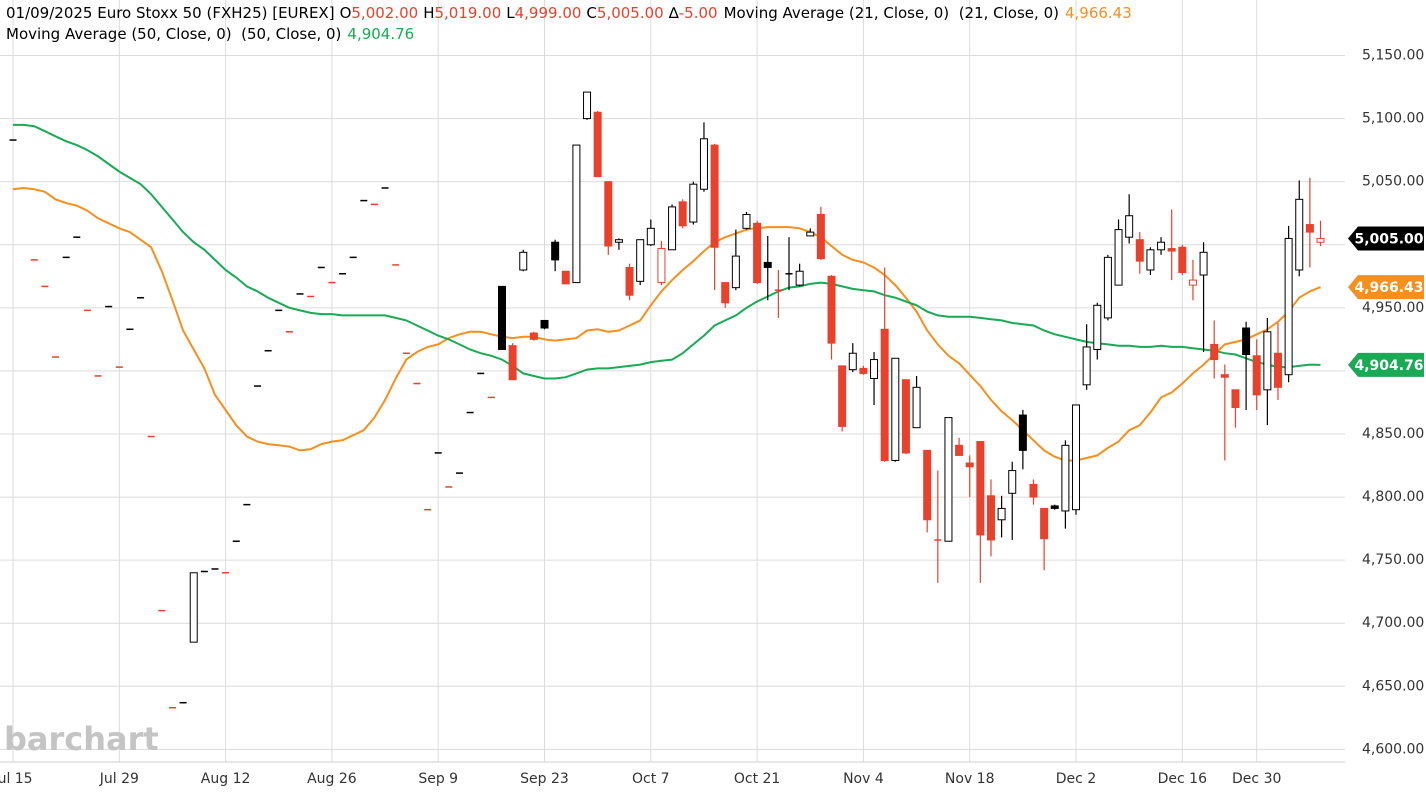 This screenshot has width=1426, height=793. I want to click on y-tick-label: 4,800.00, so click(1393, 497).